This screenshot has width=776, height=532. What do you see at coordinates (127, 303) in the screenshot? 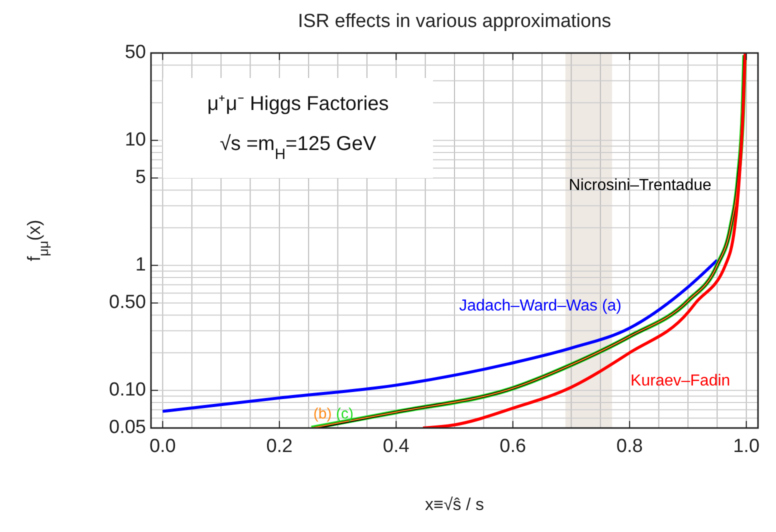
I see `y-tick-label: 0.50` at bounding box center [127, 303].